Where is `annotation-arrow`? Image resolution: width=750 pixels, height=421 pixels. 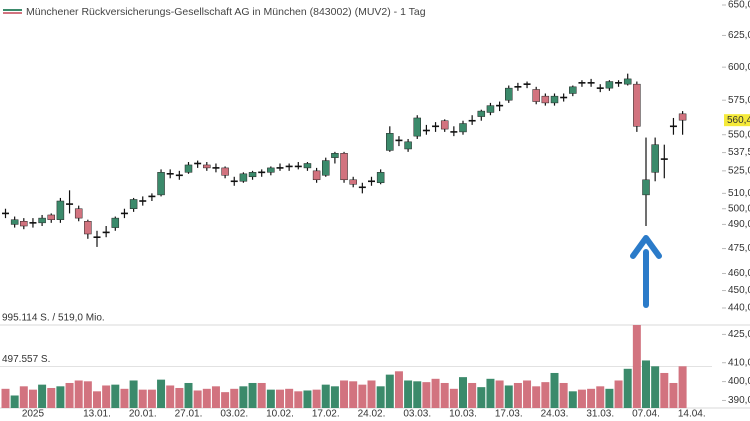 annotation-arrow is located at coordinates (646, 271).